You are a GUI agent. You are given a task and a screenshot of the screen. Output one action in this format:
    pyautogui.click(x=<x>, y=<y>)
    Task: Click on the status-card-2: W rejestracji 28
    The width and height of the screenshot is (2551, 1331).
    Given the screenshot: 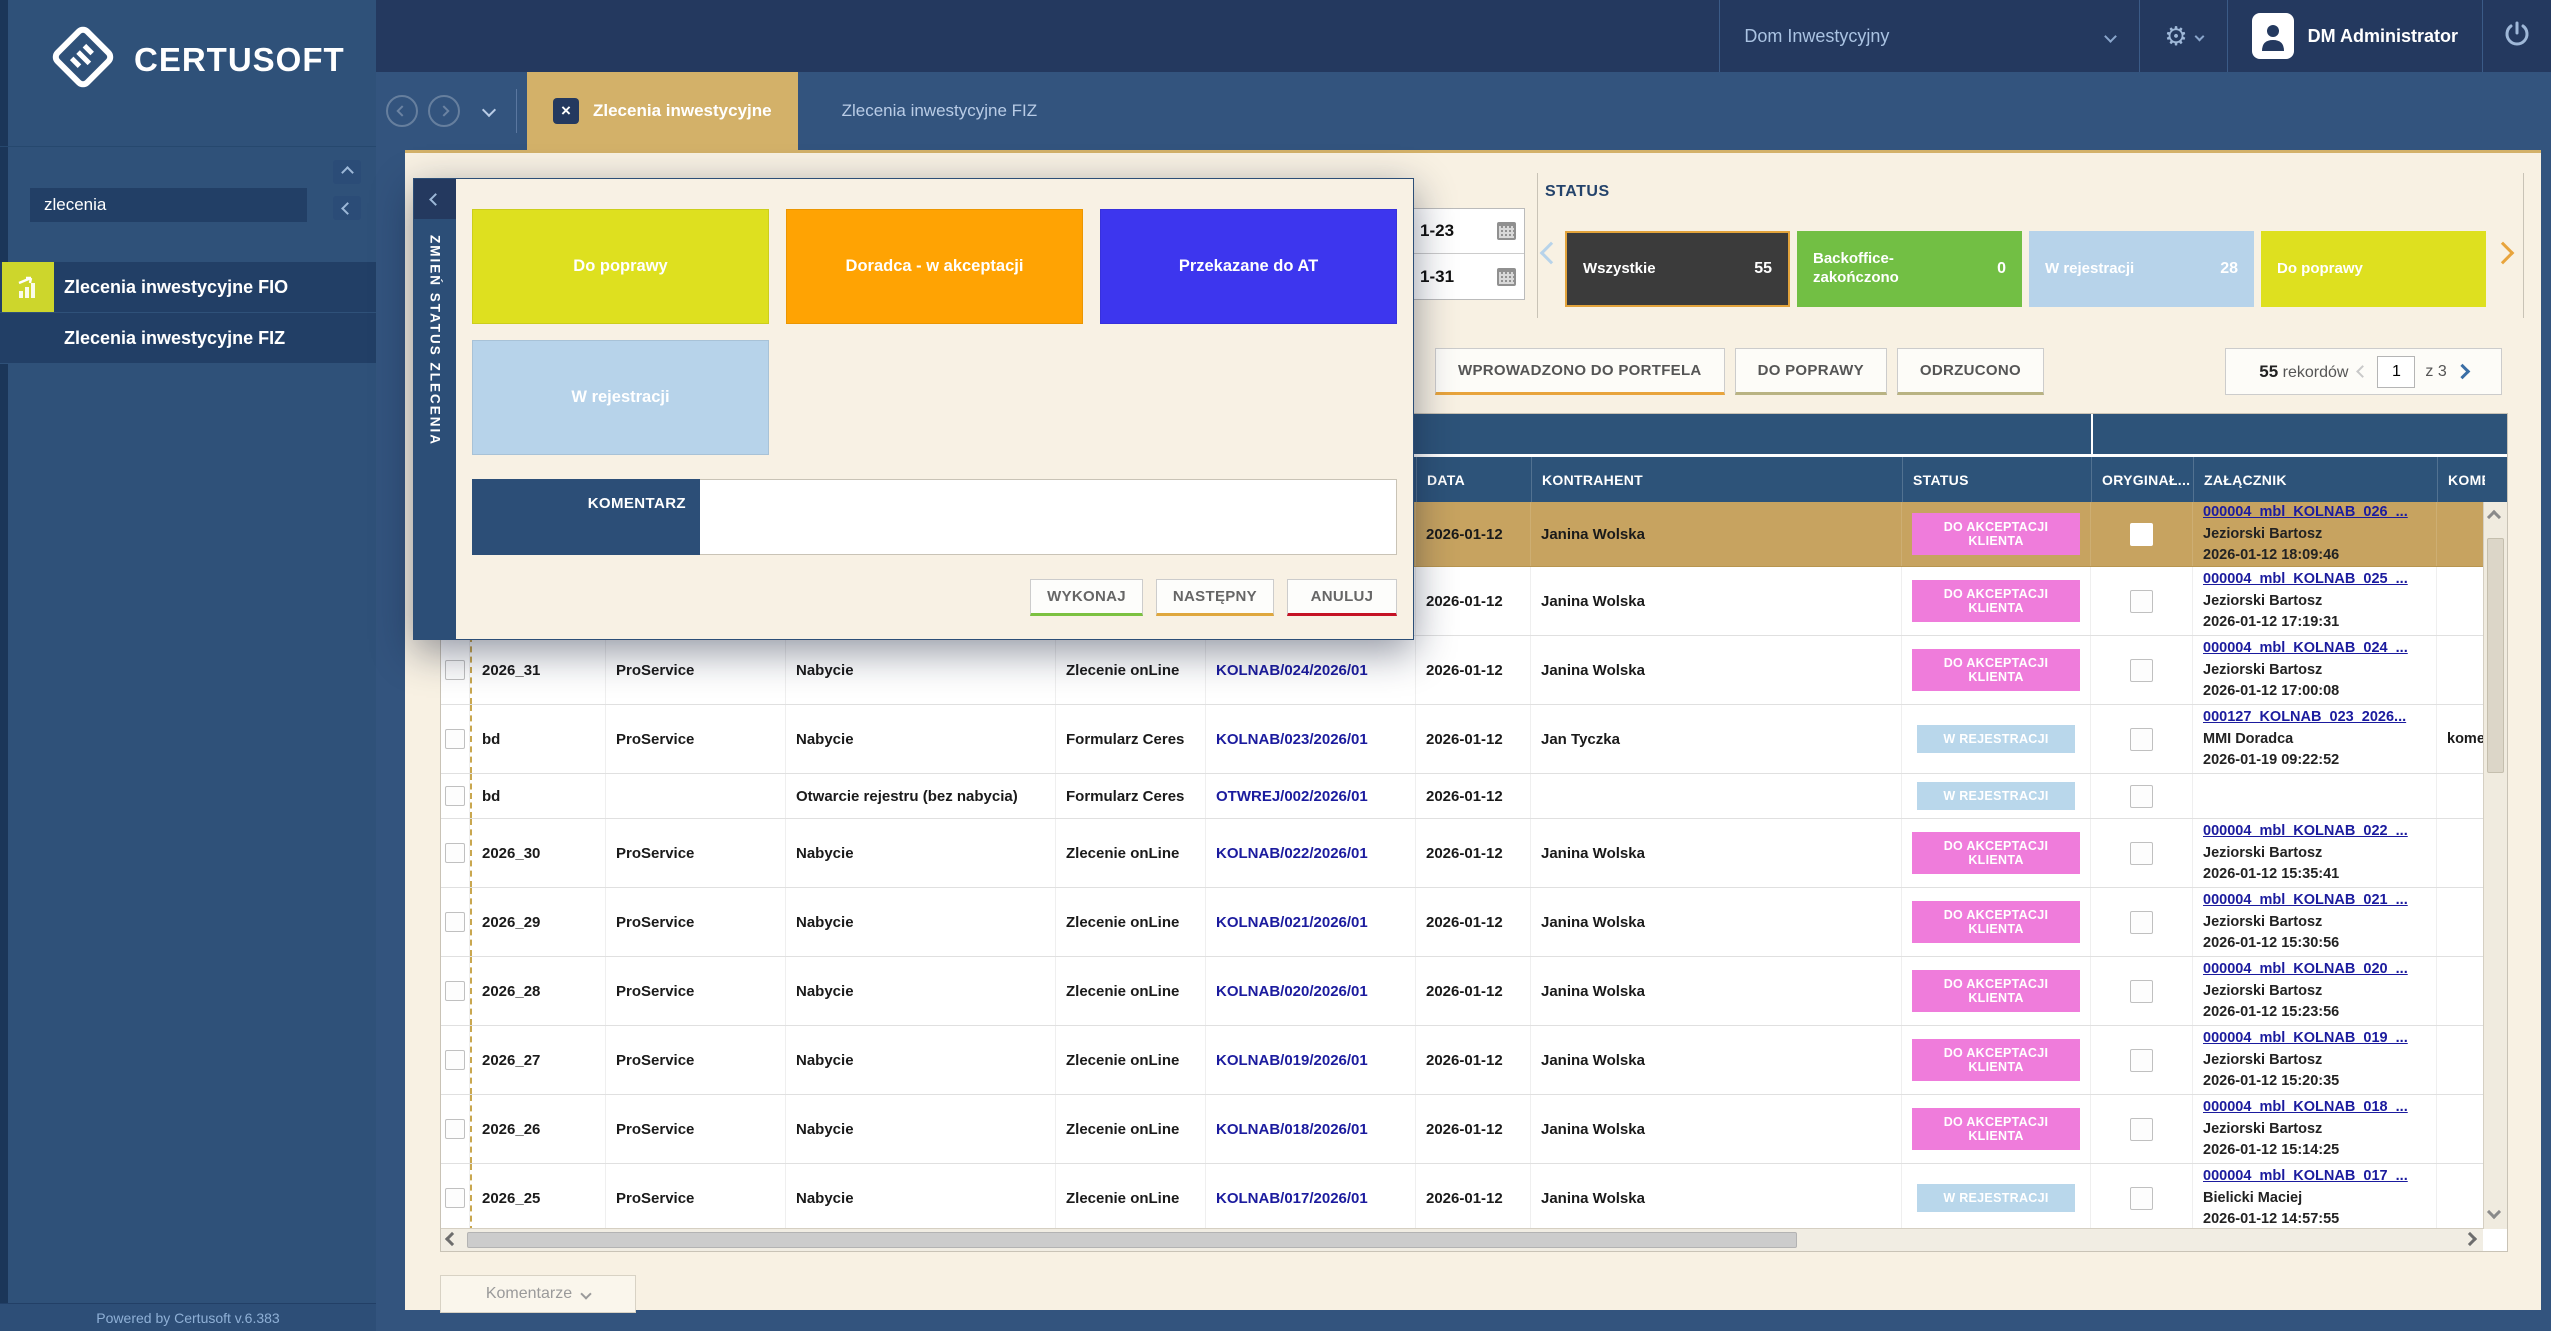 What is the action you would take?
    pyautogui.click(x=2141, y=269)
    